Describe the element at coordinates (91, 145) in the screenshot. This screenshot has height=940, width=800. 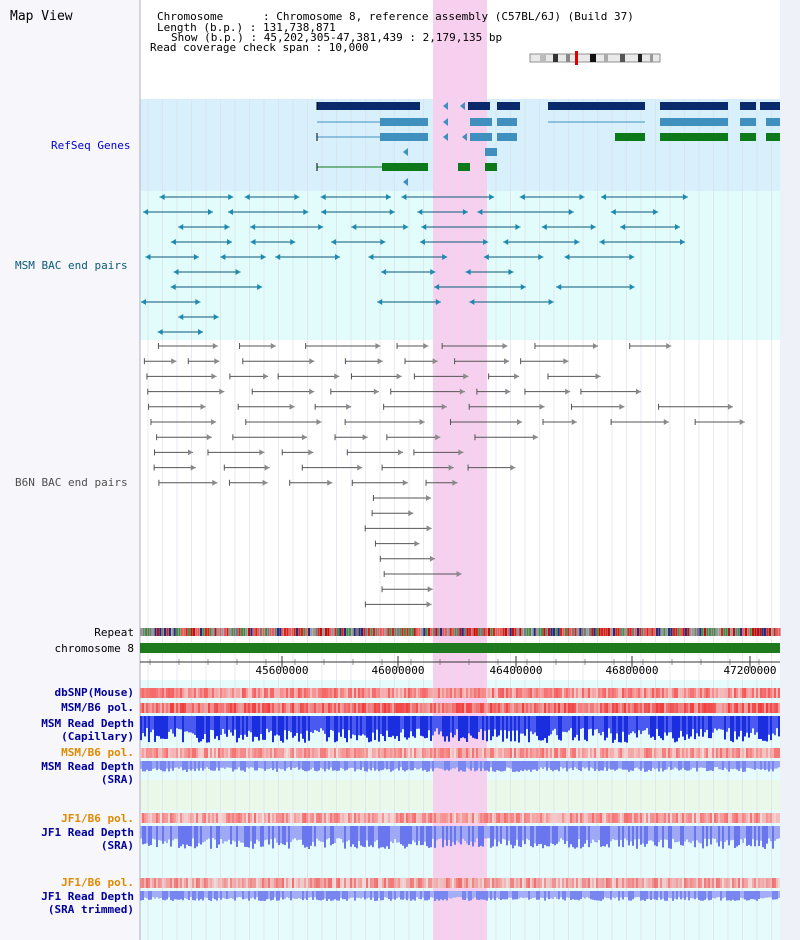
I see `refseq-genes-label: RefSeq Genes` at that location.